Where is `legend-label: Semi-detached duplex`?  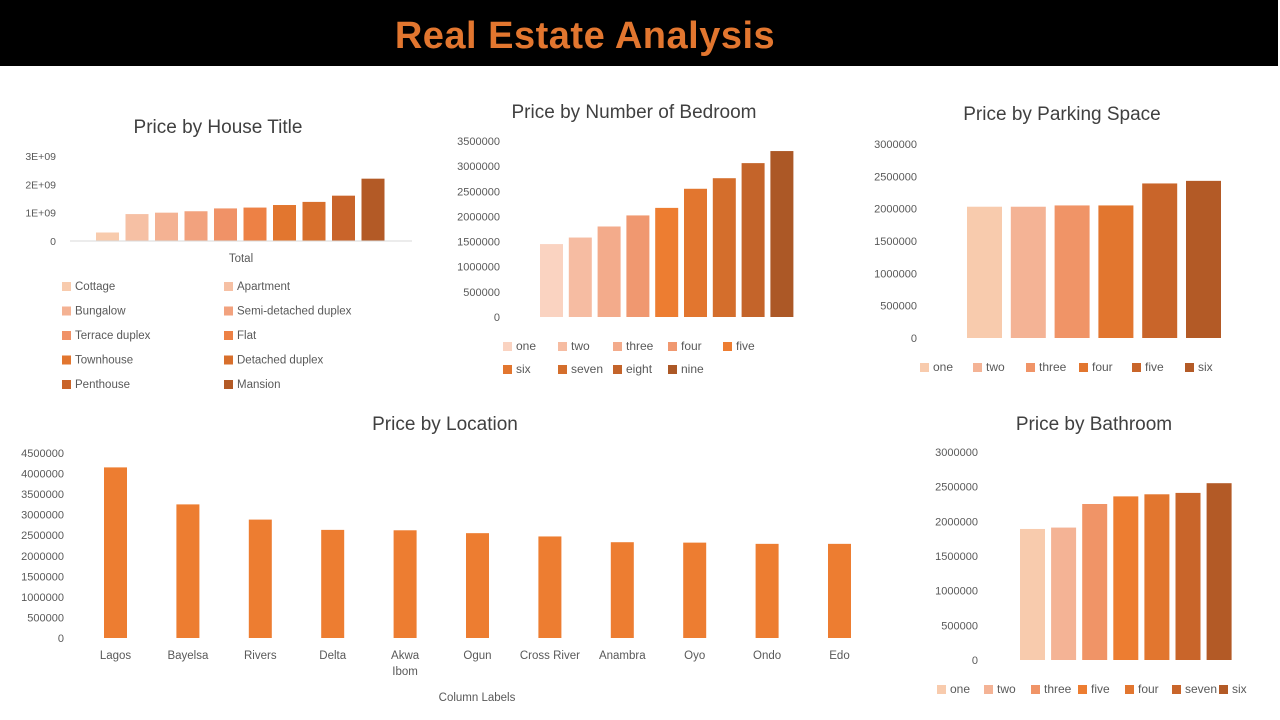
legend-label: Semi-detached duplex is located at coordinates (294, 312).